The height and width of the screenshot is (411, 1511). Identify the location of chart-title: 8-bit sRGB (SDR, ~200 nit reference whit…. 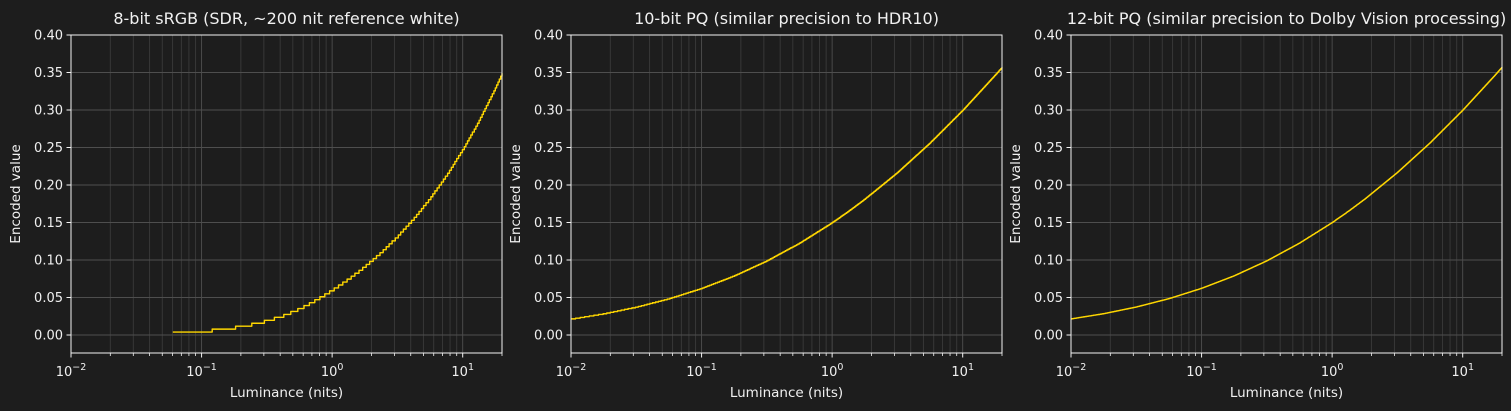
(286, 18).